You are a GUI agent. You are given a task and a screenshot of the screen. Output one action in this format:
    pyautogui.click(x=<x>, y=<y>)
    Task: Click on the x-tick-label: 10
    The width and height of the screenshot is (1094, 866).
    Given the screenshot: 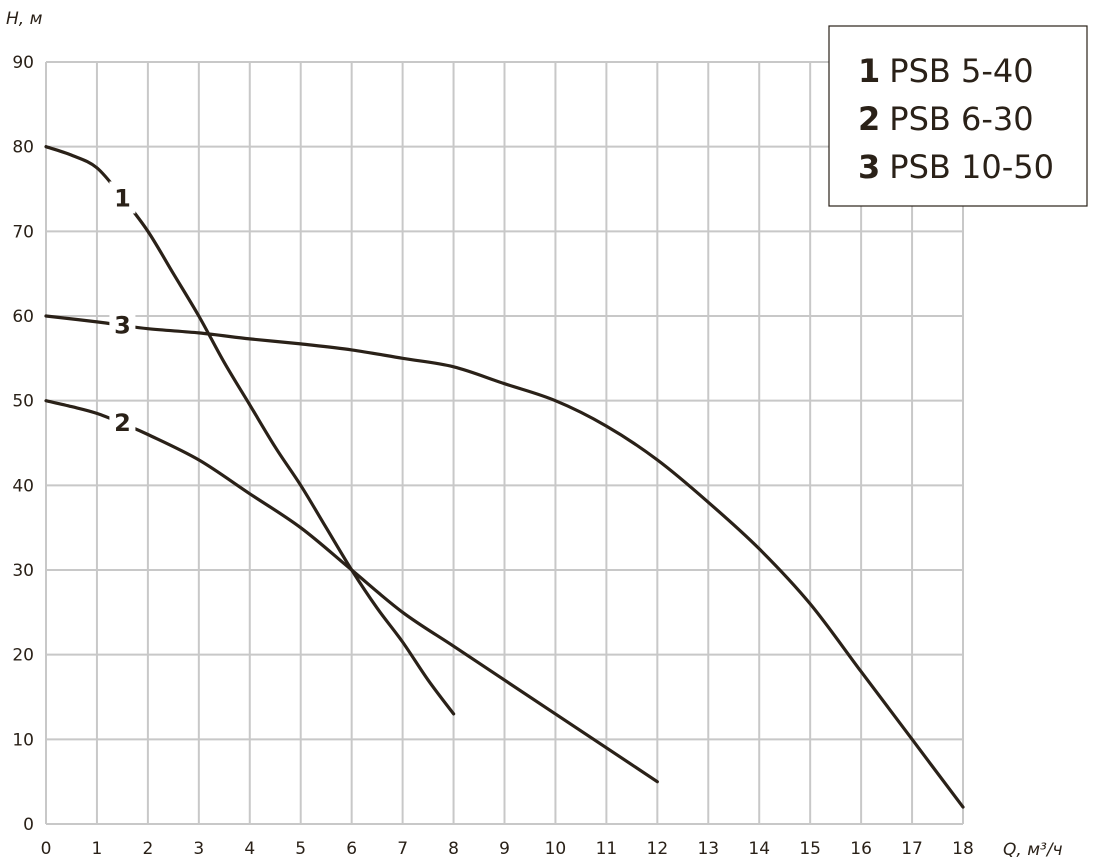 What is the action you would take?
    pyautogui.click(x=556, y=849)
    